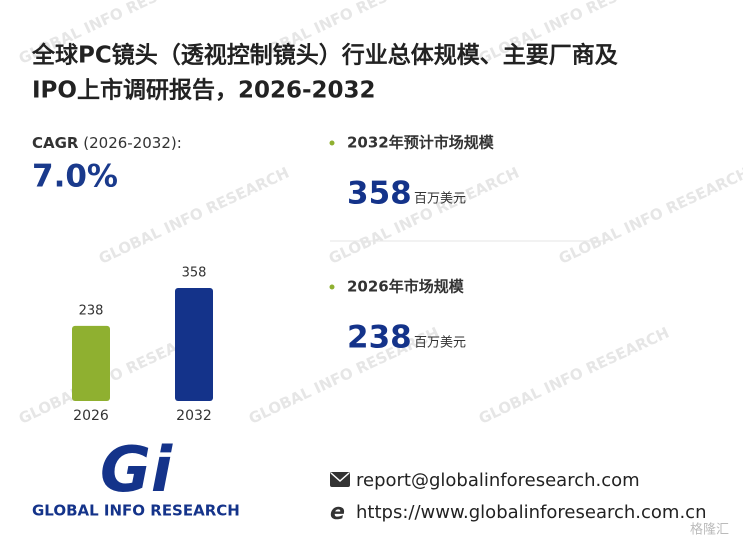 This screenshot has width=743, height=546. Describe the element at coordinates (709, 530) in the screenshot. I see `corner-mark: 格隆汇` at that location.